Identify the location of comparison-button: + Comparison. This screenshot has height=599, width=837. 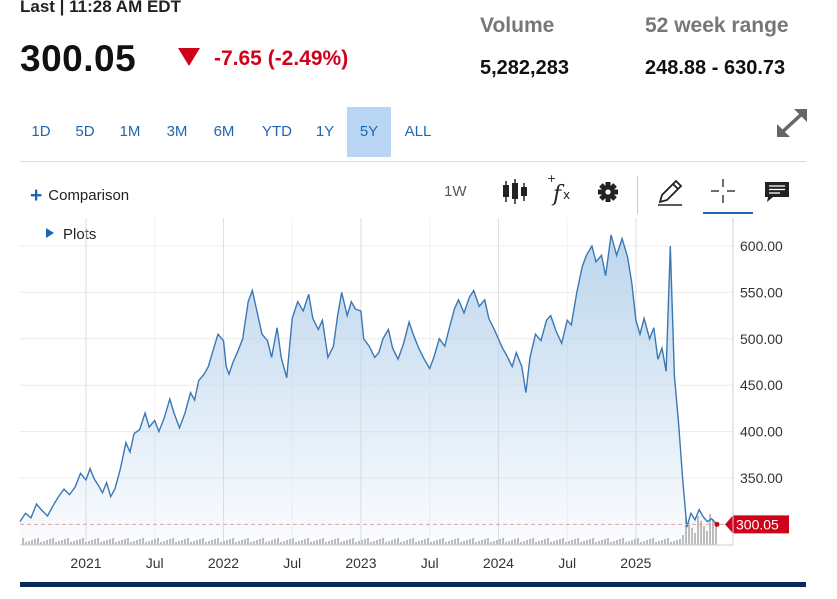
(79, 196).